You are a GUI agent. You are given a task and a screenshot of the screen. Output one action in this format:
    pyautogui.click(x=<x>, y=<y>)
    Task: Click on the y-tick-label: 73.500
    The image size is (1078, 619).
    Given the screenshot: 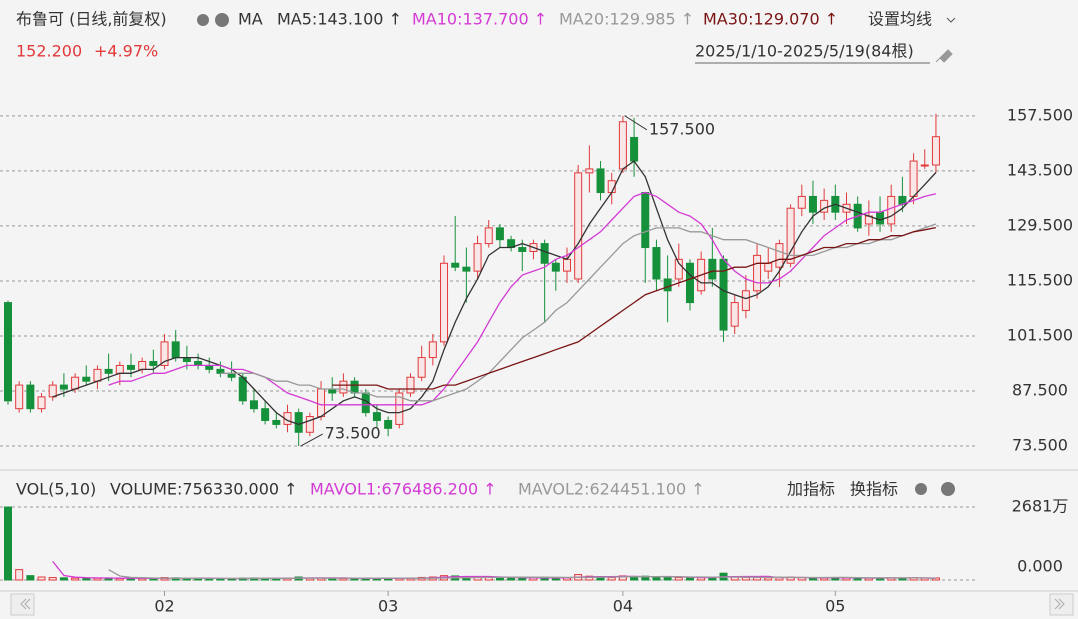 What is the action you would take?
    pyautogui.click(x=1040, y=445)
    